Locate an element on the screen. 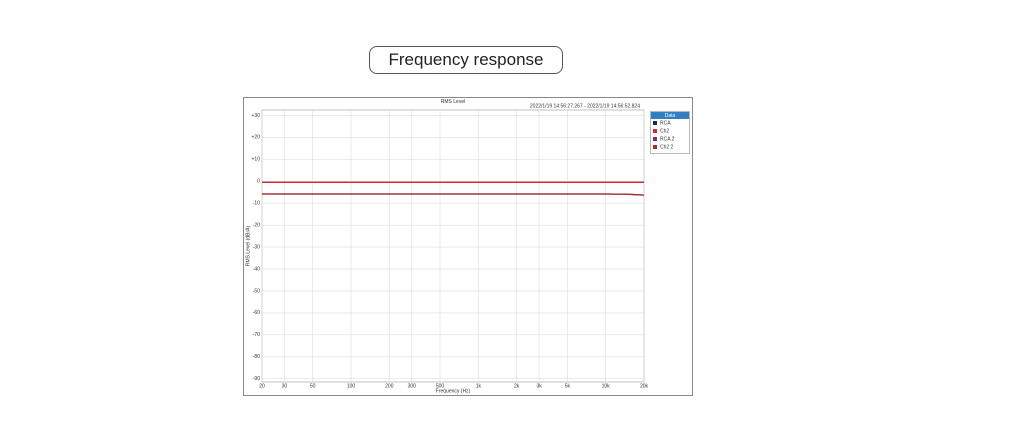  legend-label: Ch2 2 is located at coordinates (667, 147).